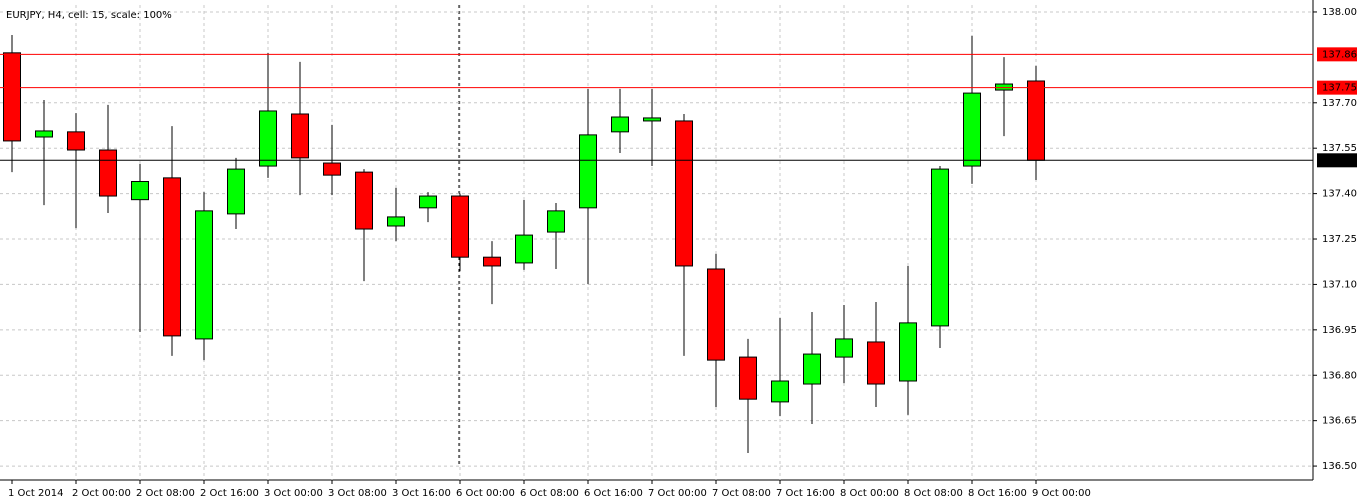 Image resolution: width=1362 pixels, height=504 pixels. I want to click on x-tick-label: 8 Oct 00:00, so click(869, 493).